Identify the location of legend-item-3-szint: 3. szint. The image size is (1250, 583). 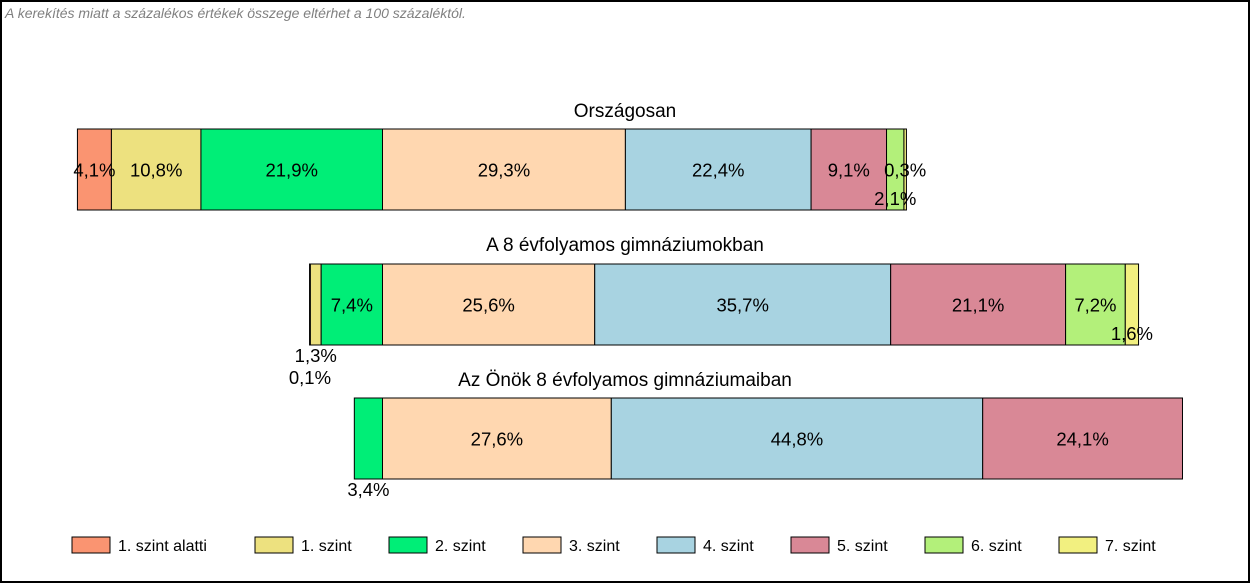
(571, 545).